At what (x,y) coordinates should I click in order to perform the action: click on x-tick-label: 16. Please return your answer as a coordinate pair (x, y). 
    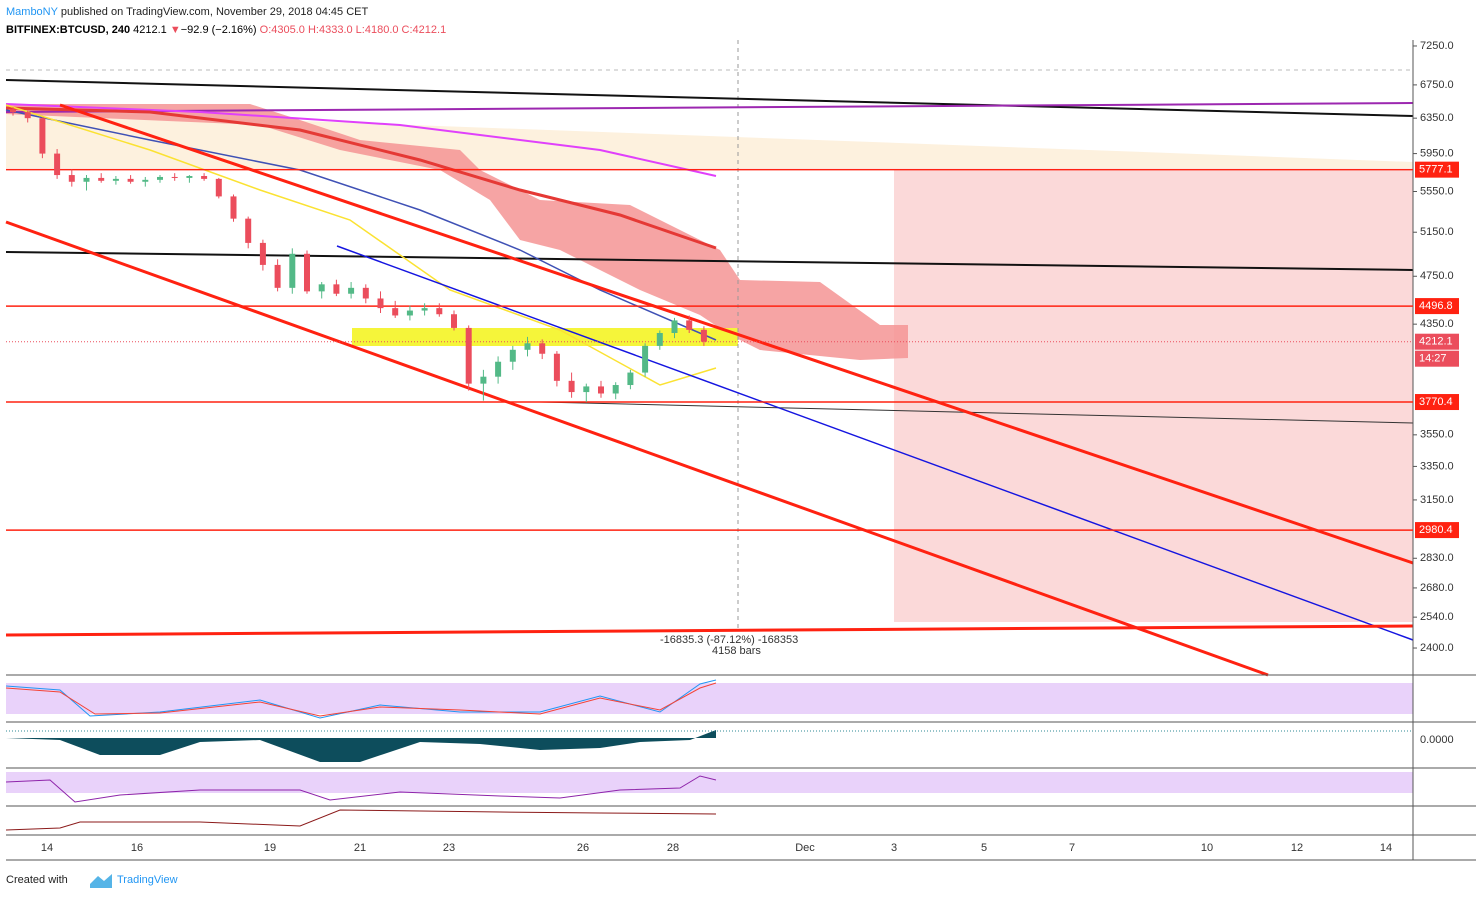
    Looking at the image, I should click on (137, 848).